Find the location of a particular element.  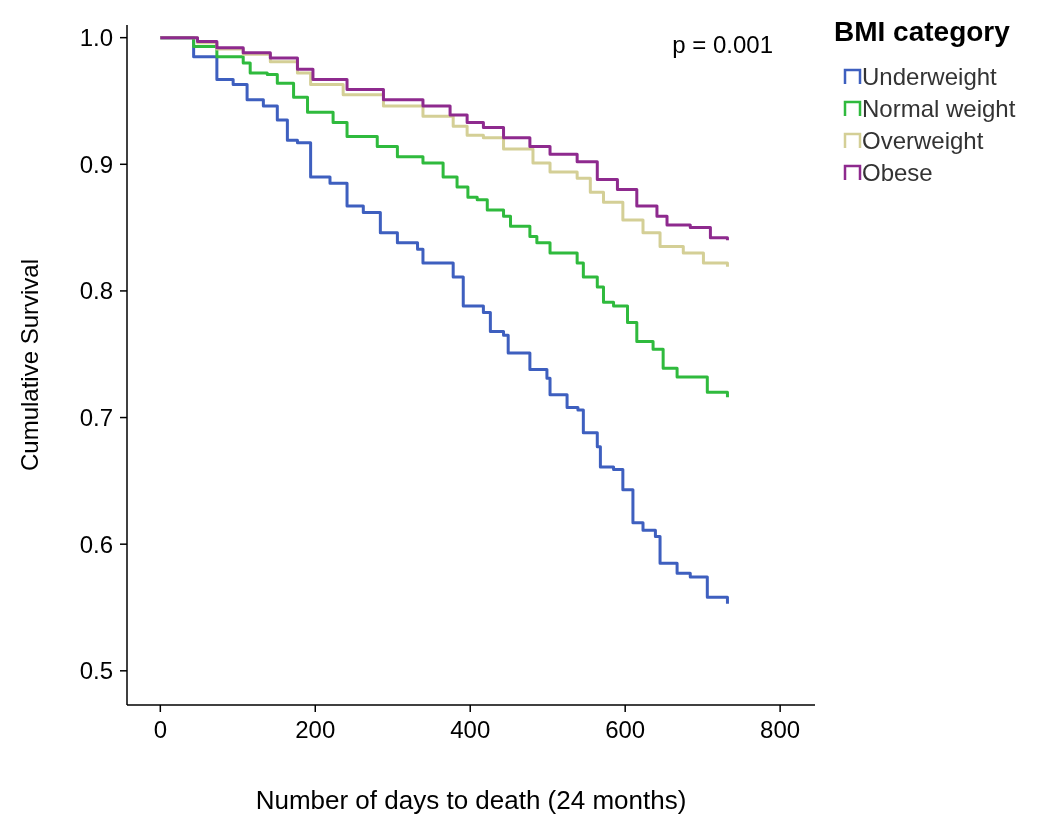

x-tick-label: 800 is located at coordinates (780, 729).